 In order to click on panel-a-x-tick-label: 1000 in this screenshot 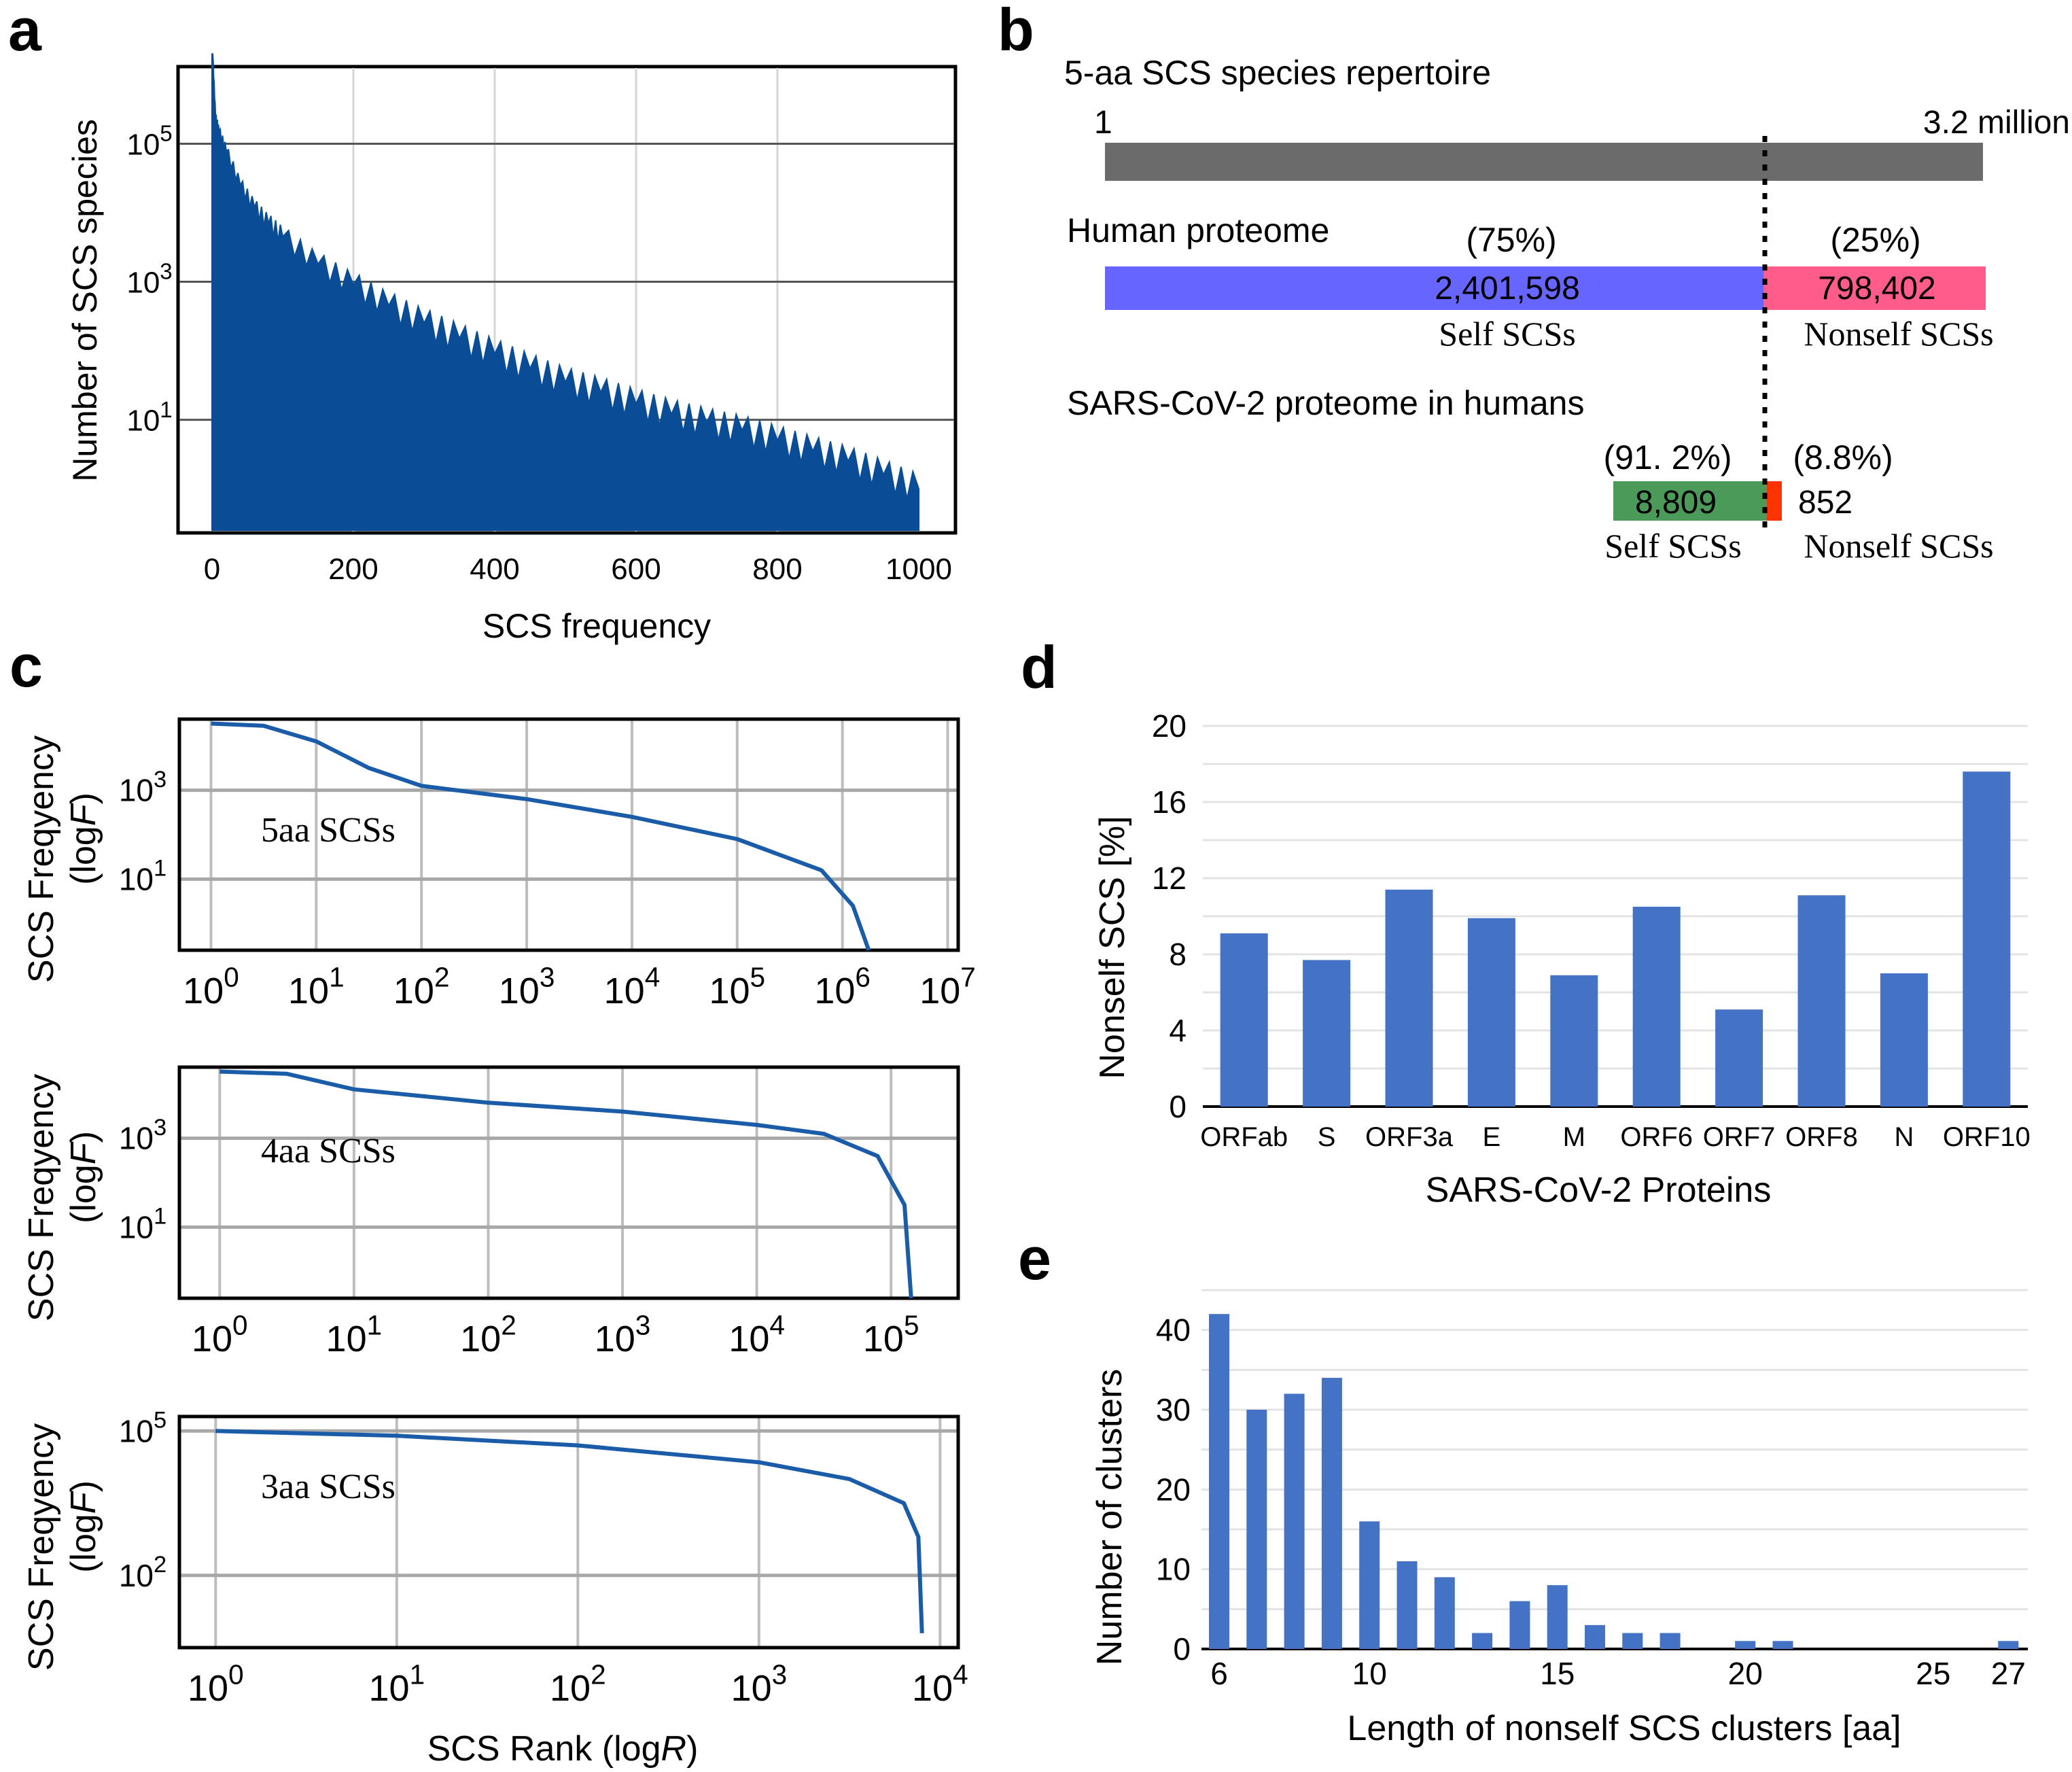, I will do `click(918, 569)`.